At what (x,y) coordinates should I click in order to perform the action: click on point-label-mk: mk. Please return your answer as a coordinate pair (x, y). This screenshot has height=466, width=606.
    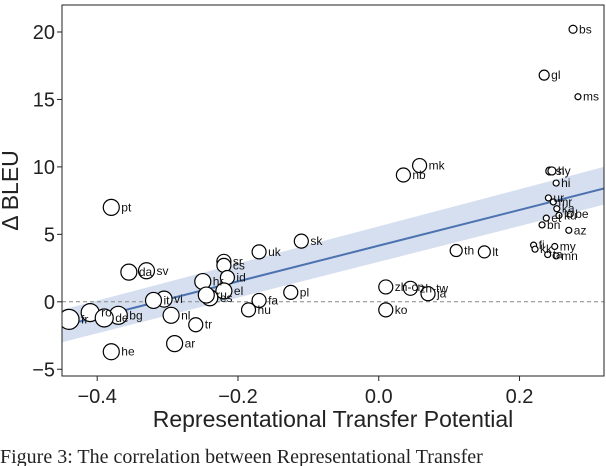
    Looking at the image, I should click on (437, 166).